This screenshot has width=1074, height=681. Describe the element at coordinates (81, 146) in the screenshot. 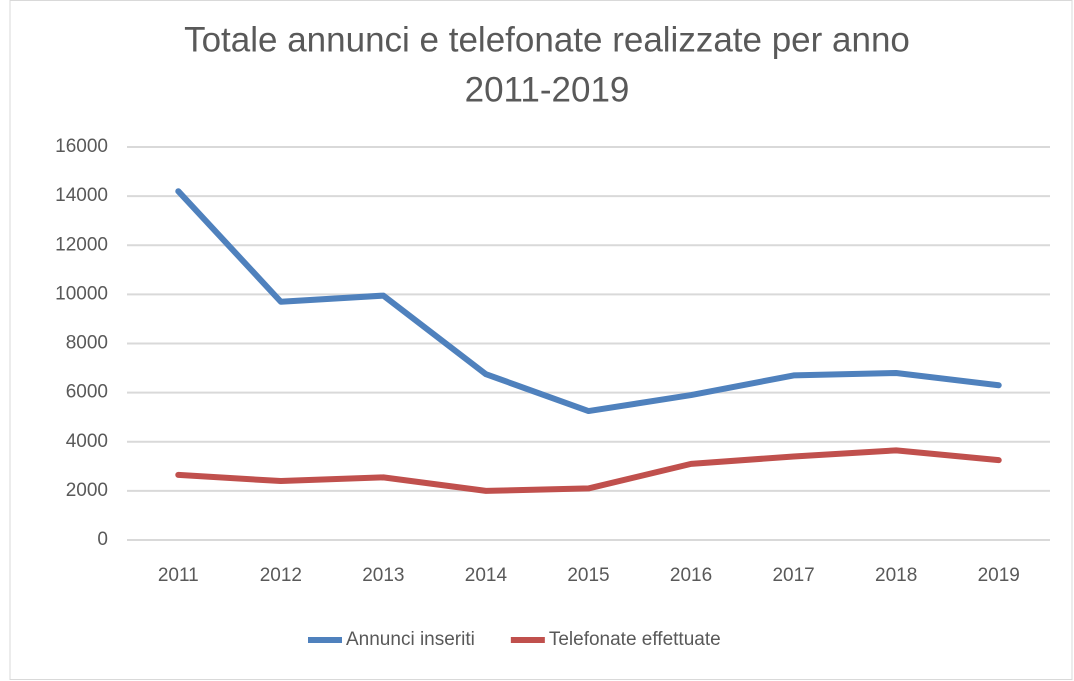

I see `y-tick-label: 16000` at that location.